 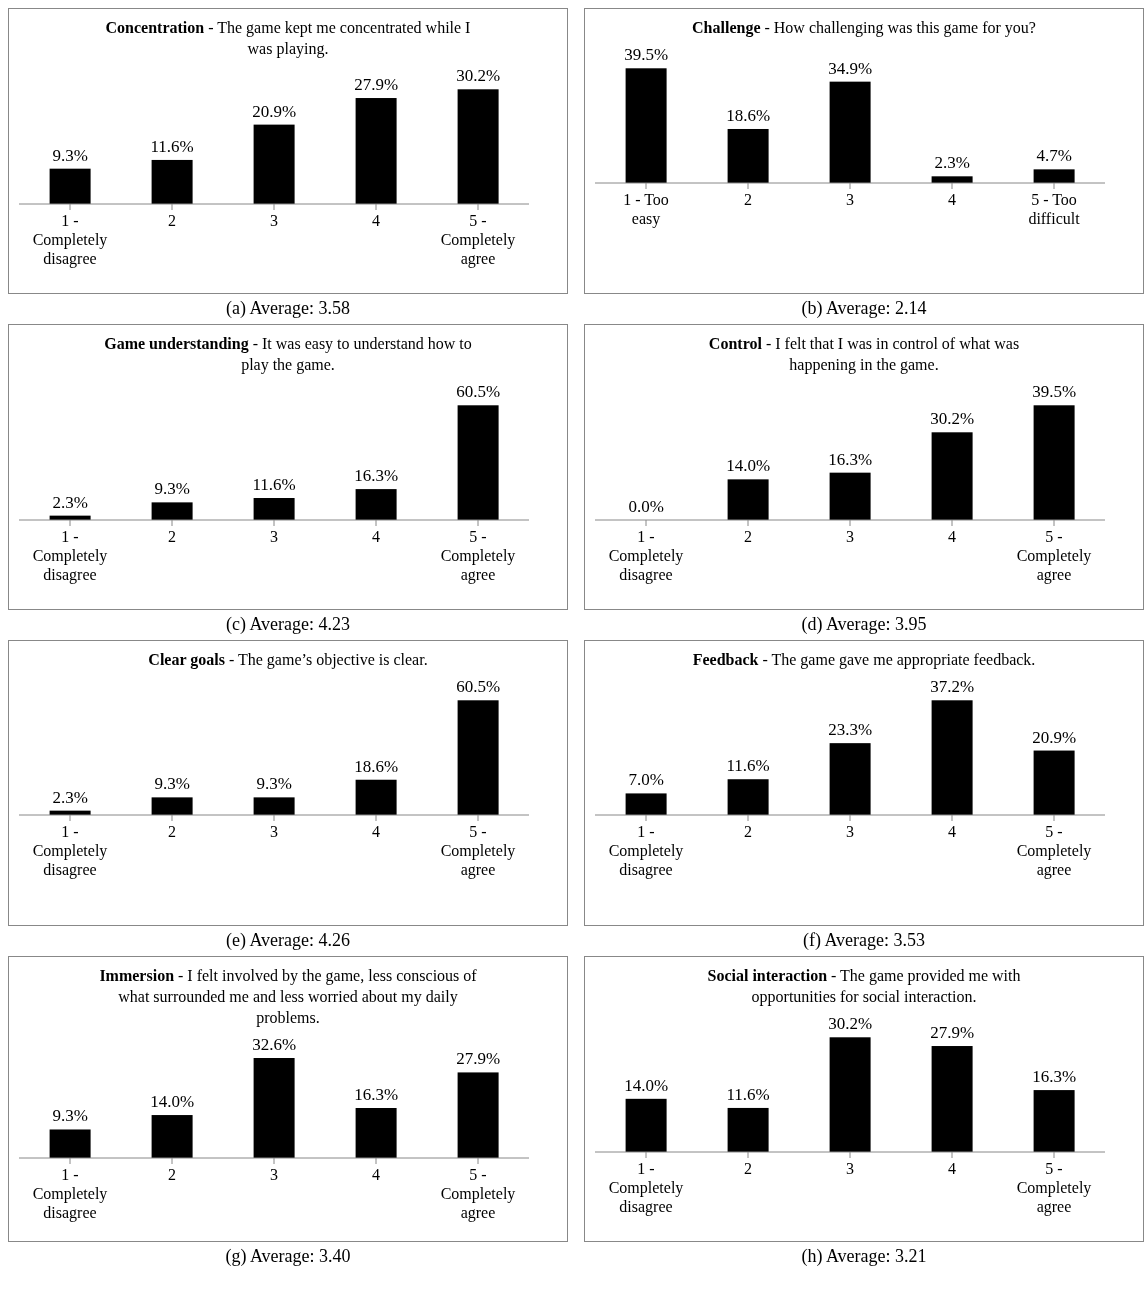 What do you see at coordinates (1054, 156) in the screenshot?
I see `data-label: 4.7%` at bounding box center [1054, 156].